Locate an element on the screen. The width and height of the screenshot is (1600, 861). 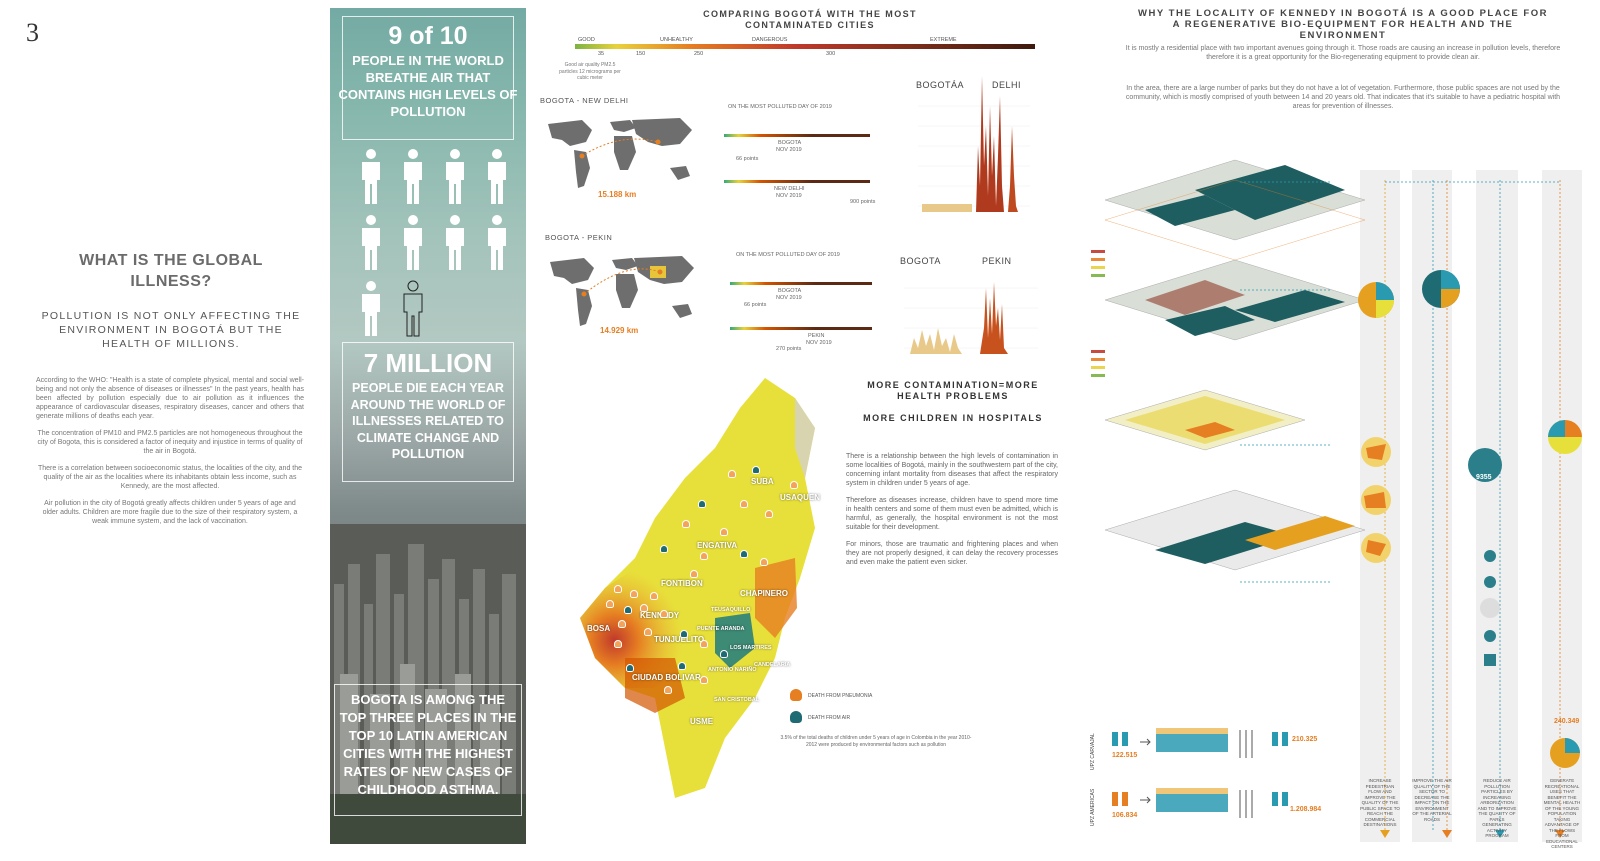
scale-label: GOOD is located at coordinates (586, 40).